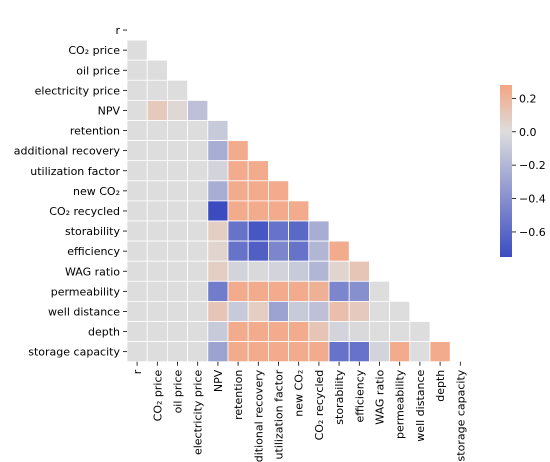 Image resolution: width=550 pixels, height=462 pixels. What do you see at coordinates (238, 211) in the screenshot?
I see `heatmap-cell-co2-recycled-retention` at bounding box center [238, 211].